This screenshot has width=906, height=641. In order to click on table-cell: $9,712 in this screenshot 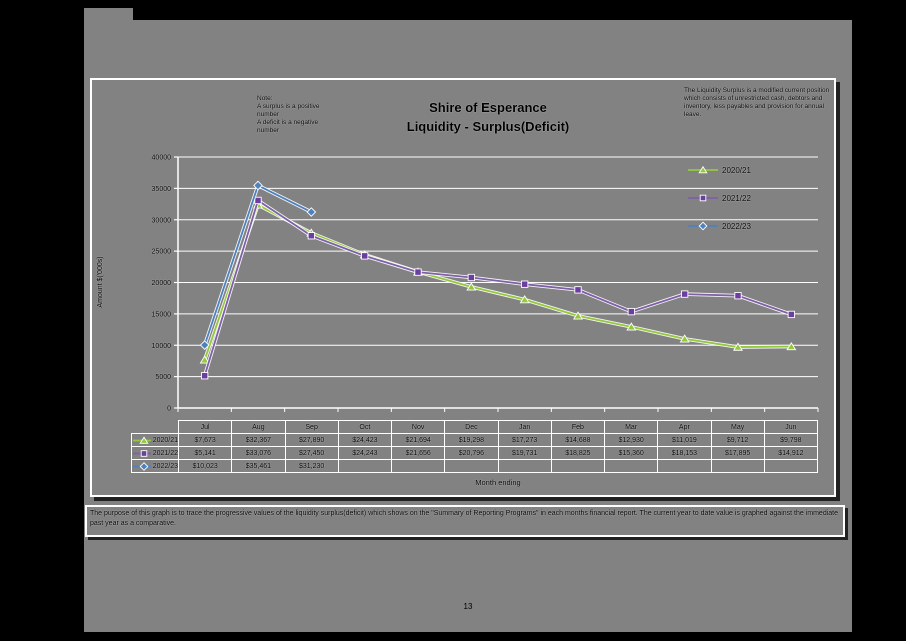, I will do `click(737, 440)`.